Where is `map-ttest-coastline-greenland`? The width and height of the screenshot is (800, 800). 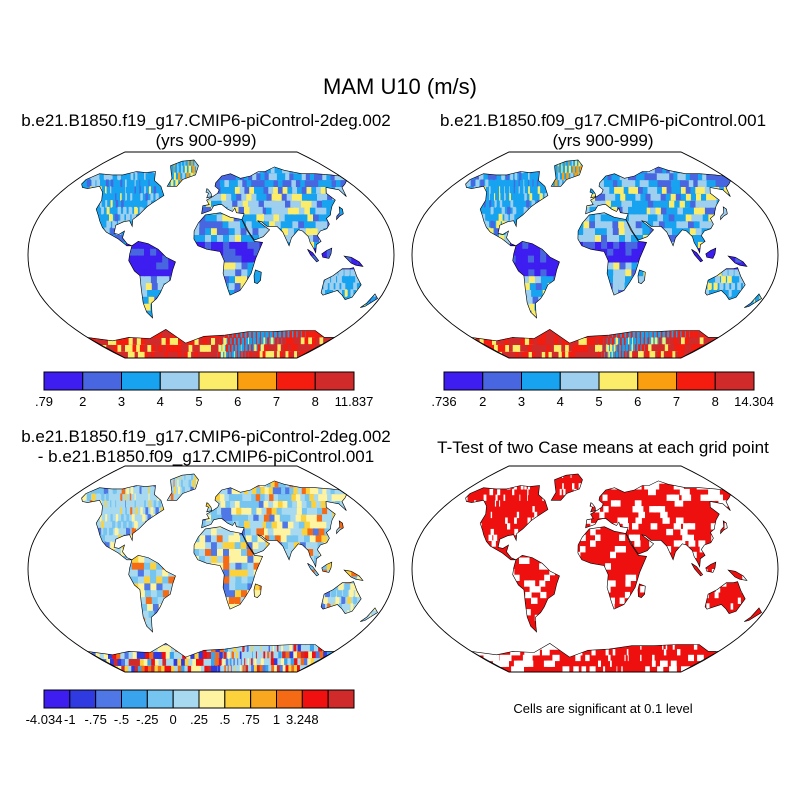
map-ttest-coastline-greenland is located at coordinates (566, 487).